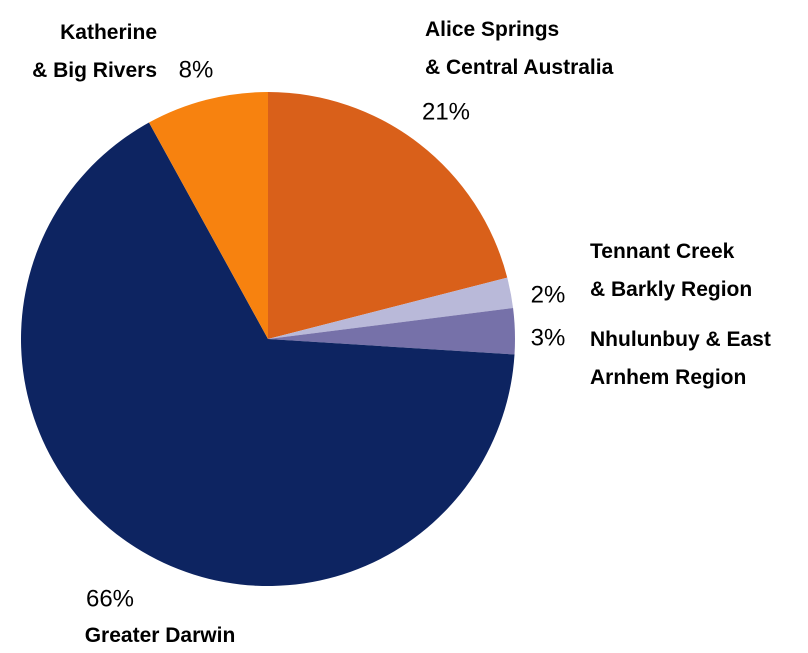  I want to click on slice-name: Katherine & Big Rivers, so click(94, 51).